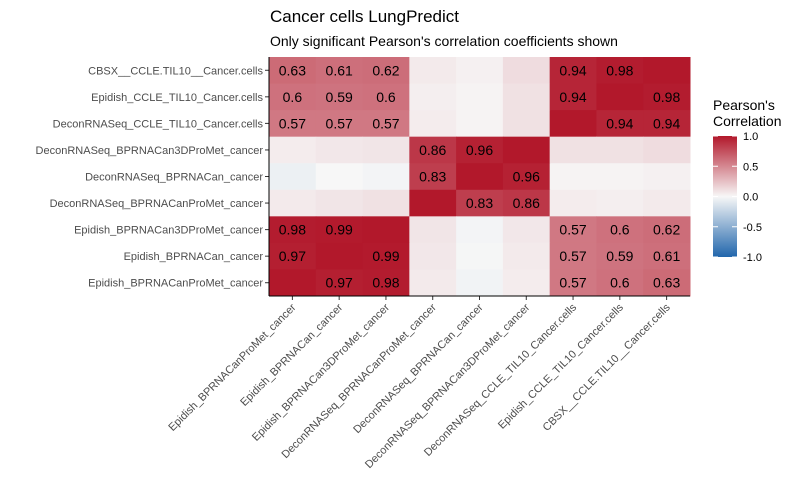 The height and width of the screenshot is (500, 800). Describe the element at coordinates (752, 228) in the screenshot. I see `legend-tick-label: -0.5` at that location.